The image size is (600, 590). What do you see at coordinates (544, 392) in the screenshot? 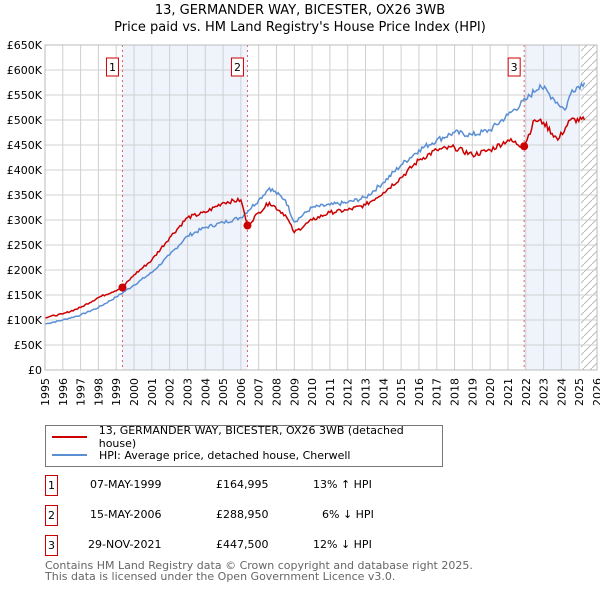
I see `x-tick-label: 2023` at bounding box center [544, 392].